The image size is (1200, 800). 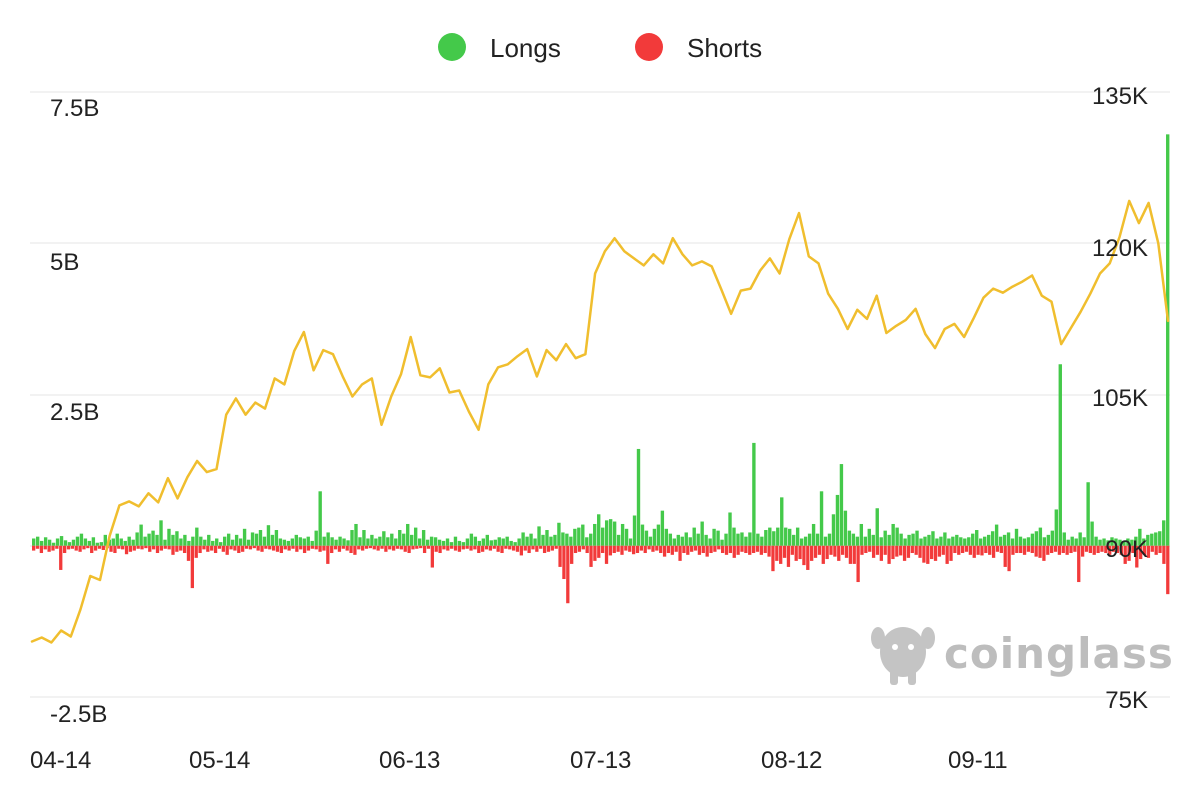 I want to click on x-tick-label: 09-11, so click(x=978, y=760).